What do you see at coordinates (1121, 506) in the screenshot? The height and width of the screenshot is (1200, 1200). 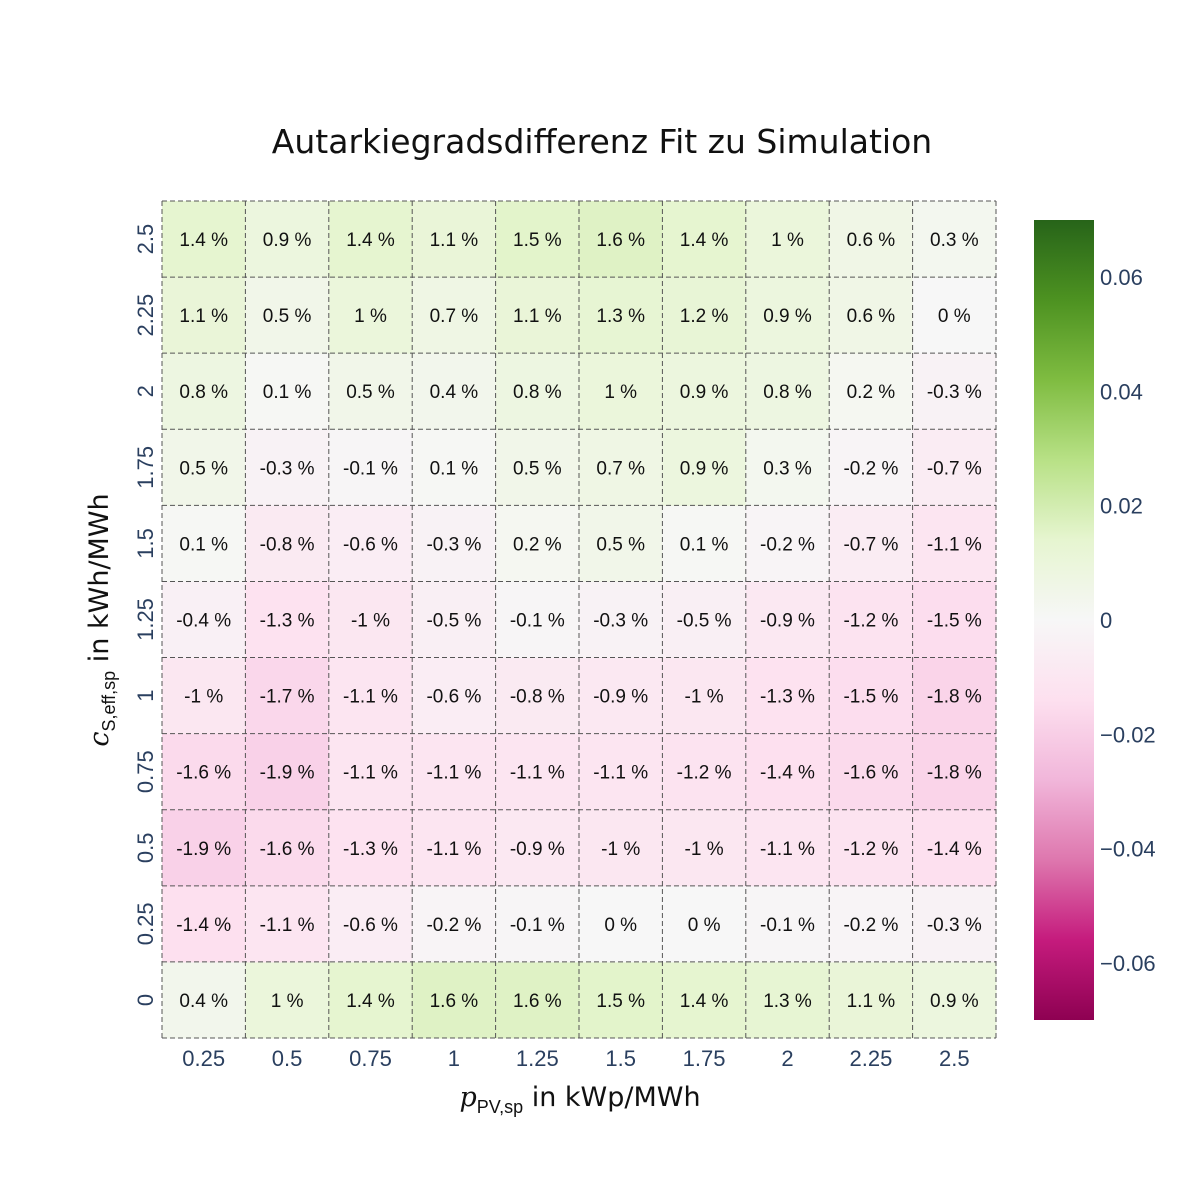 I see `colorbar-tick-label: 0.02` at bounding box center [1121, 506].